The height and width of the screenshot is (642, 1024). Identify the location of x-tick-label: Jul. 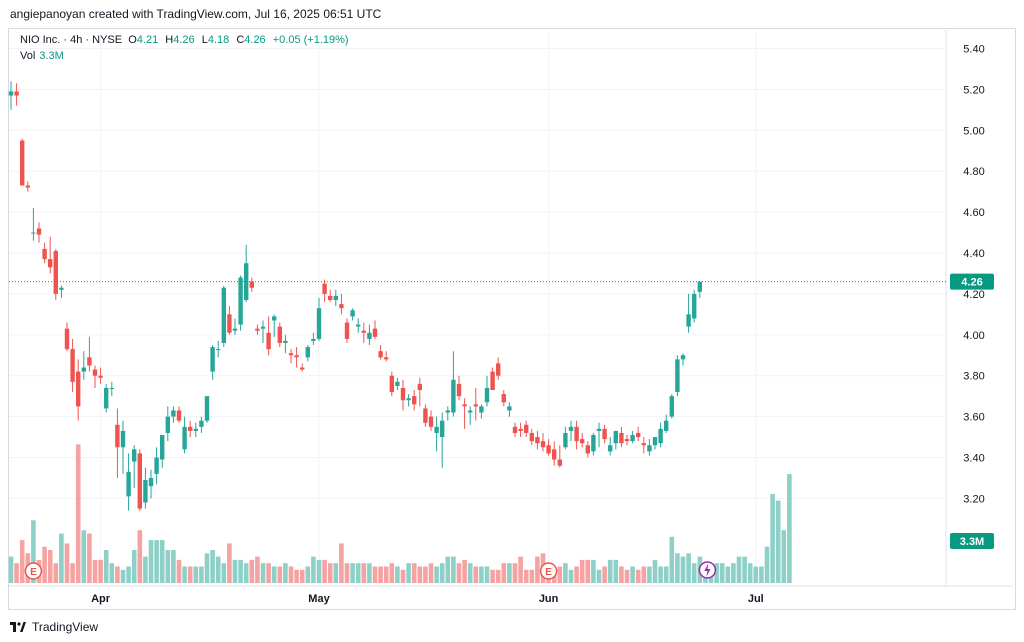
(756, 599).